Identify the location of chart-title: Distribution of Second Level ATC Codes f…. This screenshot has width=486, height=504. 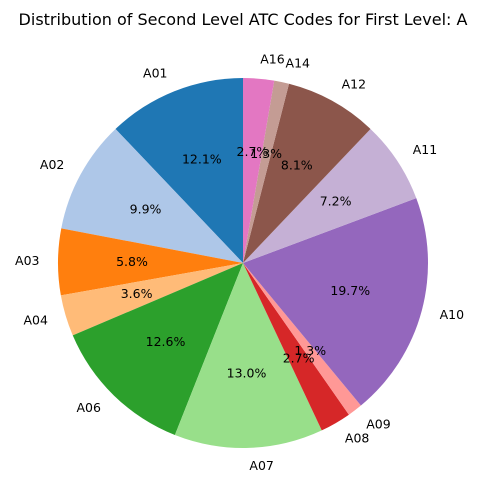
(243, 19).